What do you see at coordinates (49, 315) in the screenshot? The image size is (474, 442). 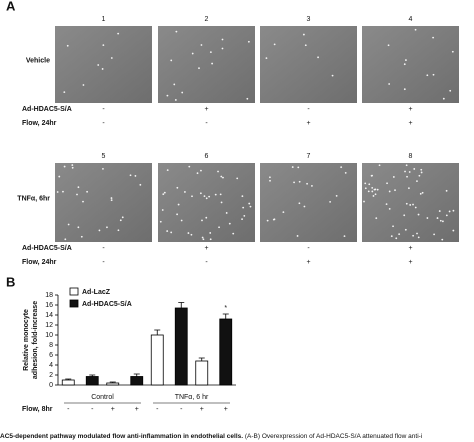 I see `y-tick-label: 14` at bounding box center [49, 315].